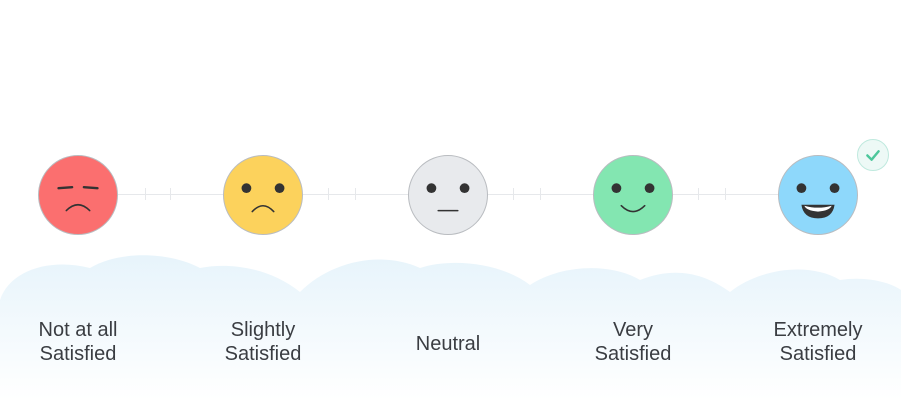 The height and width of the screenshot is (400, 901). I want to click on option-extremely-satisfied, so click(818, 195).